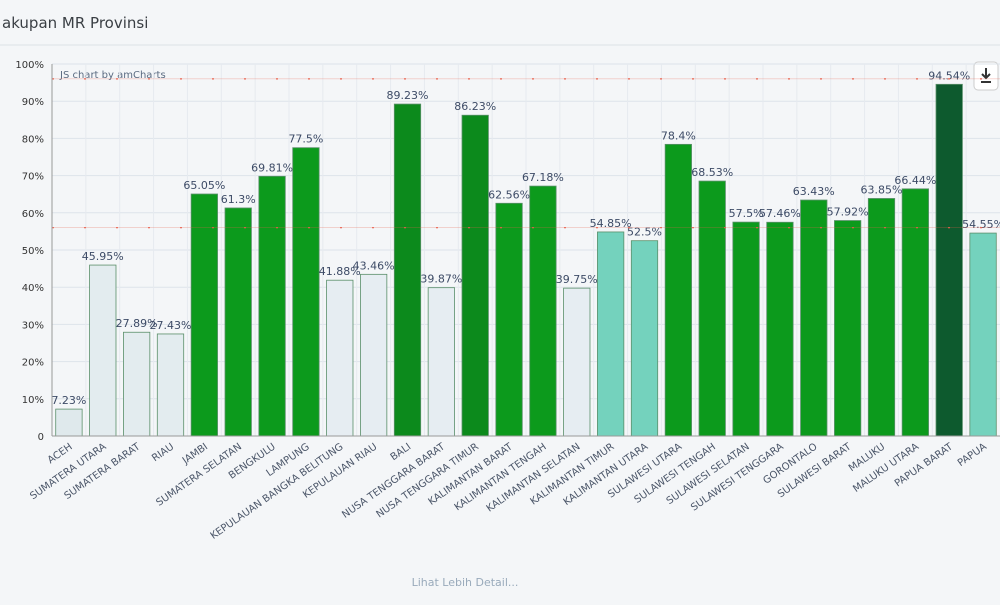  Describe the element at coordinates (33, 177) in the screenshot. I see `y-tick-label: 70%` at that location.